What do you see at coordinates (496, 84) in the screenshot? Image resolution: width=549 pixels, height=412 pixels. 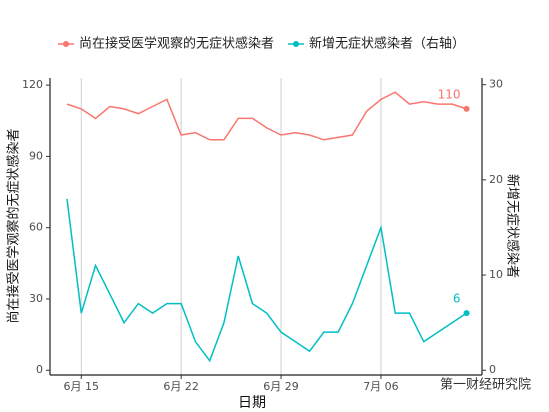 I see `y2-tick-label: 30` at bounding box center [496, 84].